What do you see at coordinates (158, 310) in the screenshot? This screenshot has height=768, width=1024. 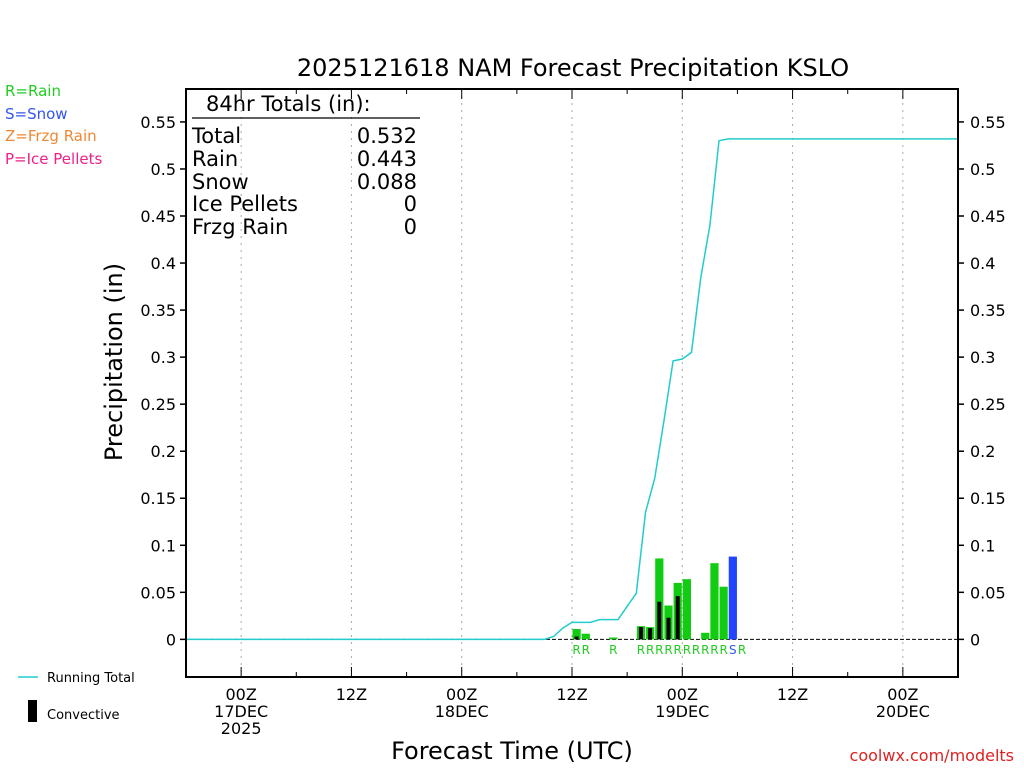 I see `y-tick-label: 0.35` at bounding box center [158, 310].